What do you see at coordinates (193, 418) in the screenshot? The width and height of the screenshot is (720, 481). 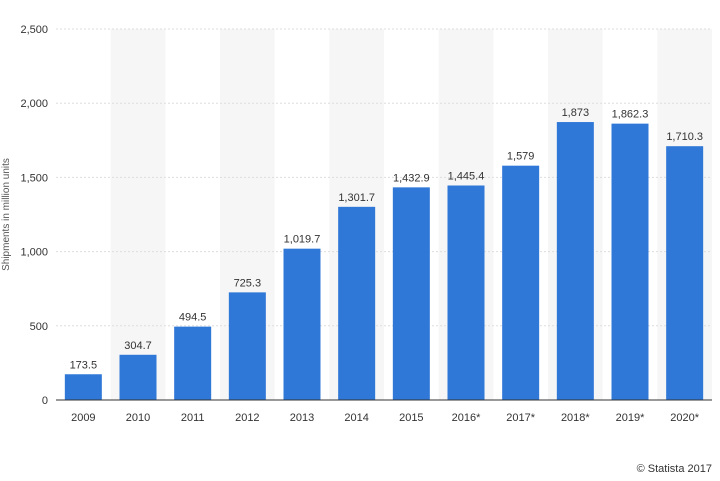 I see `x-tick-label: 2011` at bounding box center [193, 418].